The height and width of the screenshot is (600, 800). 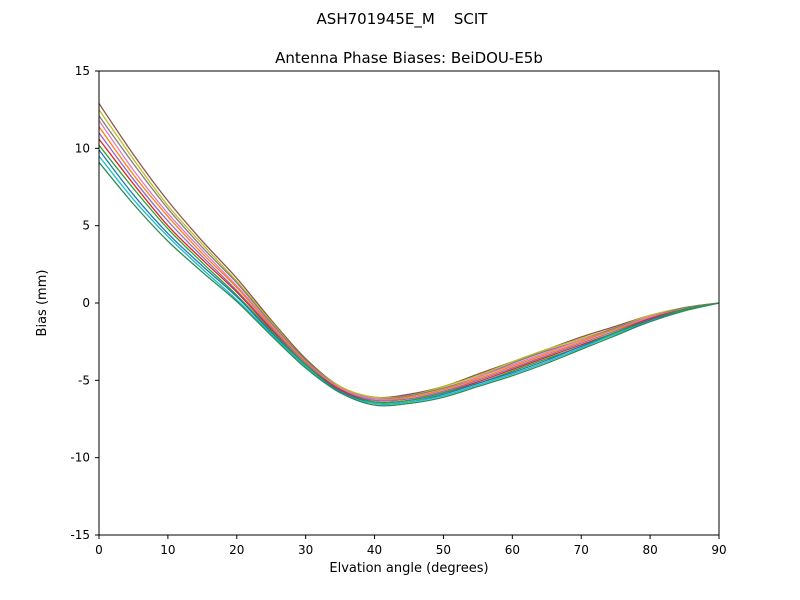 What do you see at coordinates (403, 19) in the screenshot?
I see `chart-title: ASH701945E_M SCIT` at bounding box center [403, 19].